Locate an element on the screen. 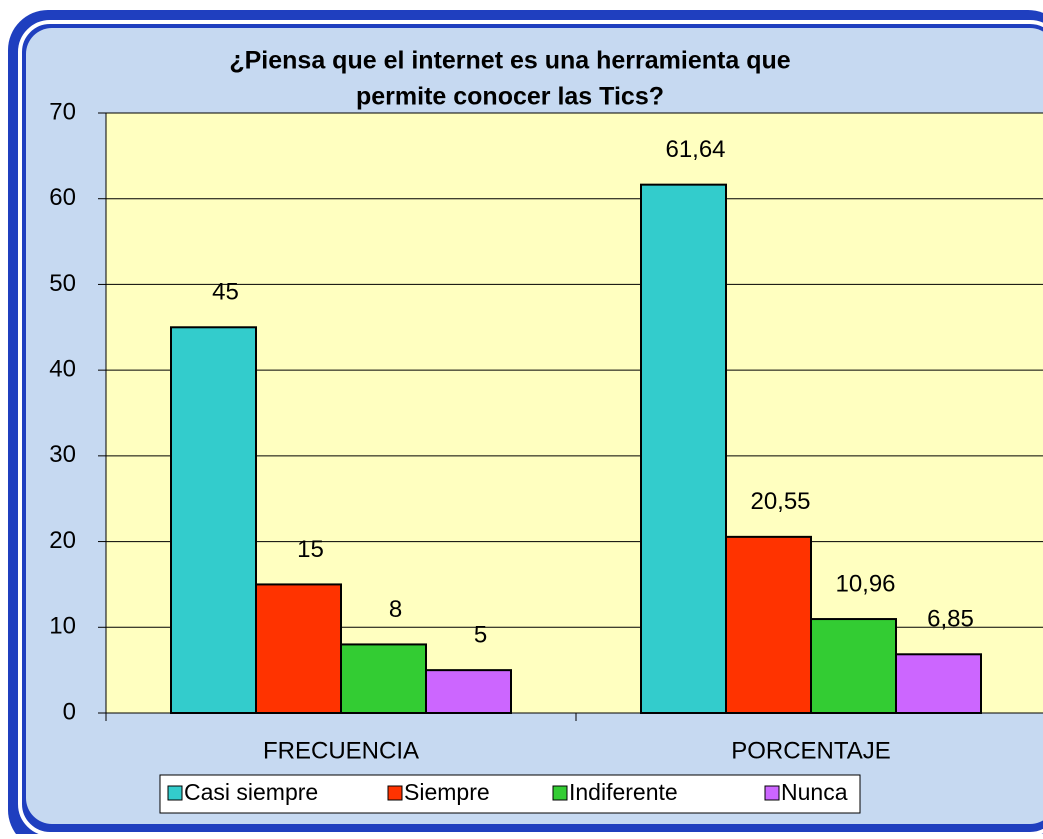 Image resolution: width=1043 pixels, height=839 pixels. y-tick-label: 50 is located at coordinates (62, 283).